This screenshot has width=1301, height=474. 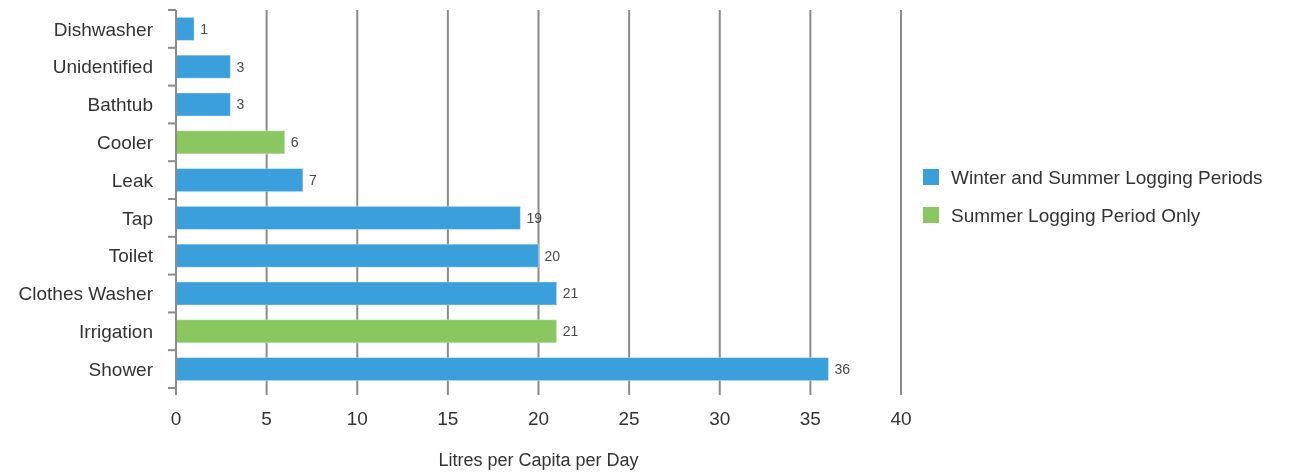 What do you see at coordinates (1107, 177) in the screenshot?
I see `legend-label: Winter and Summer Logging Periods` at bounding box center [1107, 177].